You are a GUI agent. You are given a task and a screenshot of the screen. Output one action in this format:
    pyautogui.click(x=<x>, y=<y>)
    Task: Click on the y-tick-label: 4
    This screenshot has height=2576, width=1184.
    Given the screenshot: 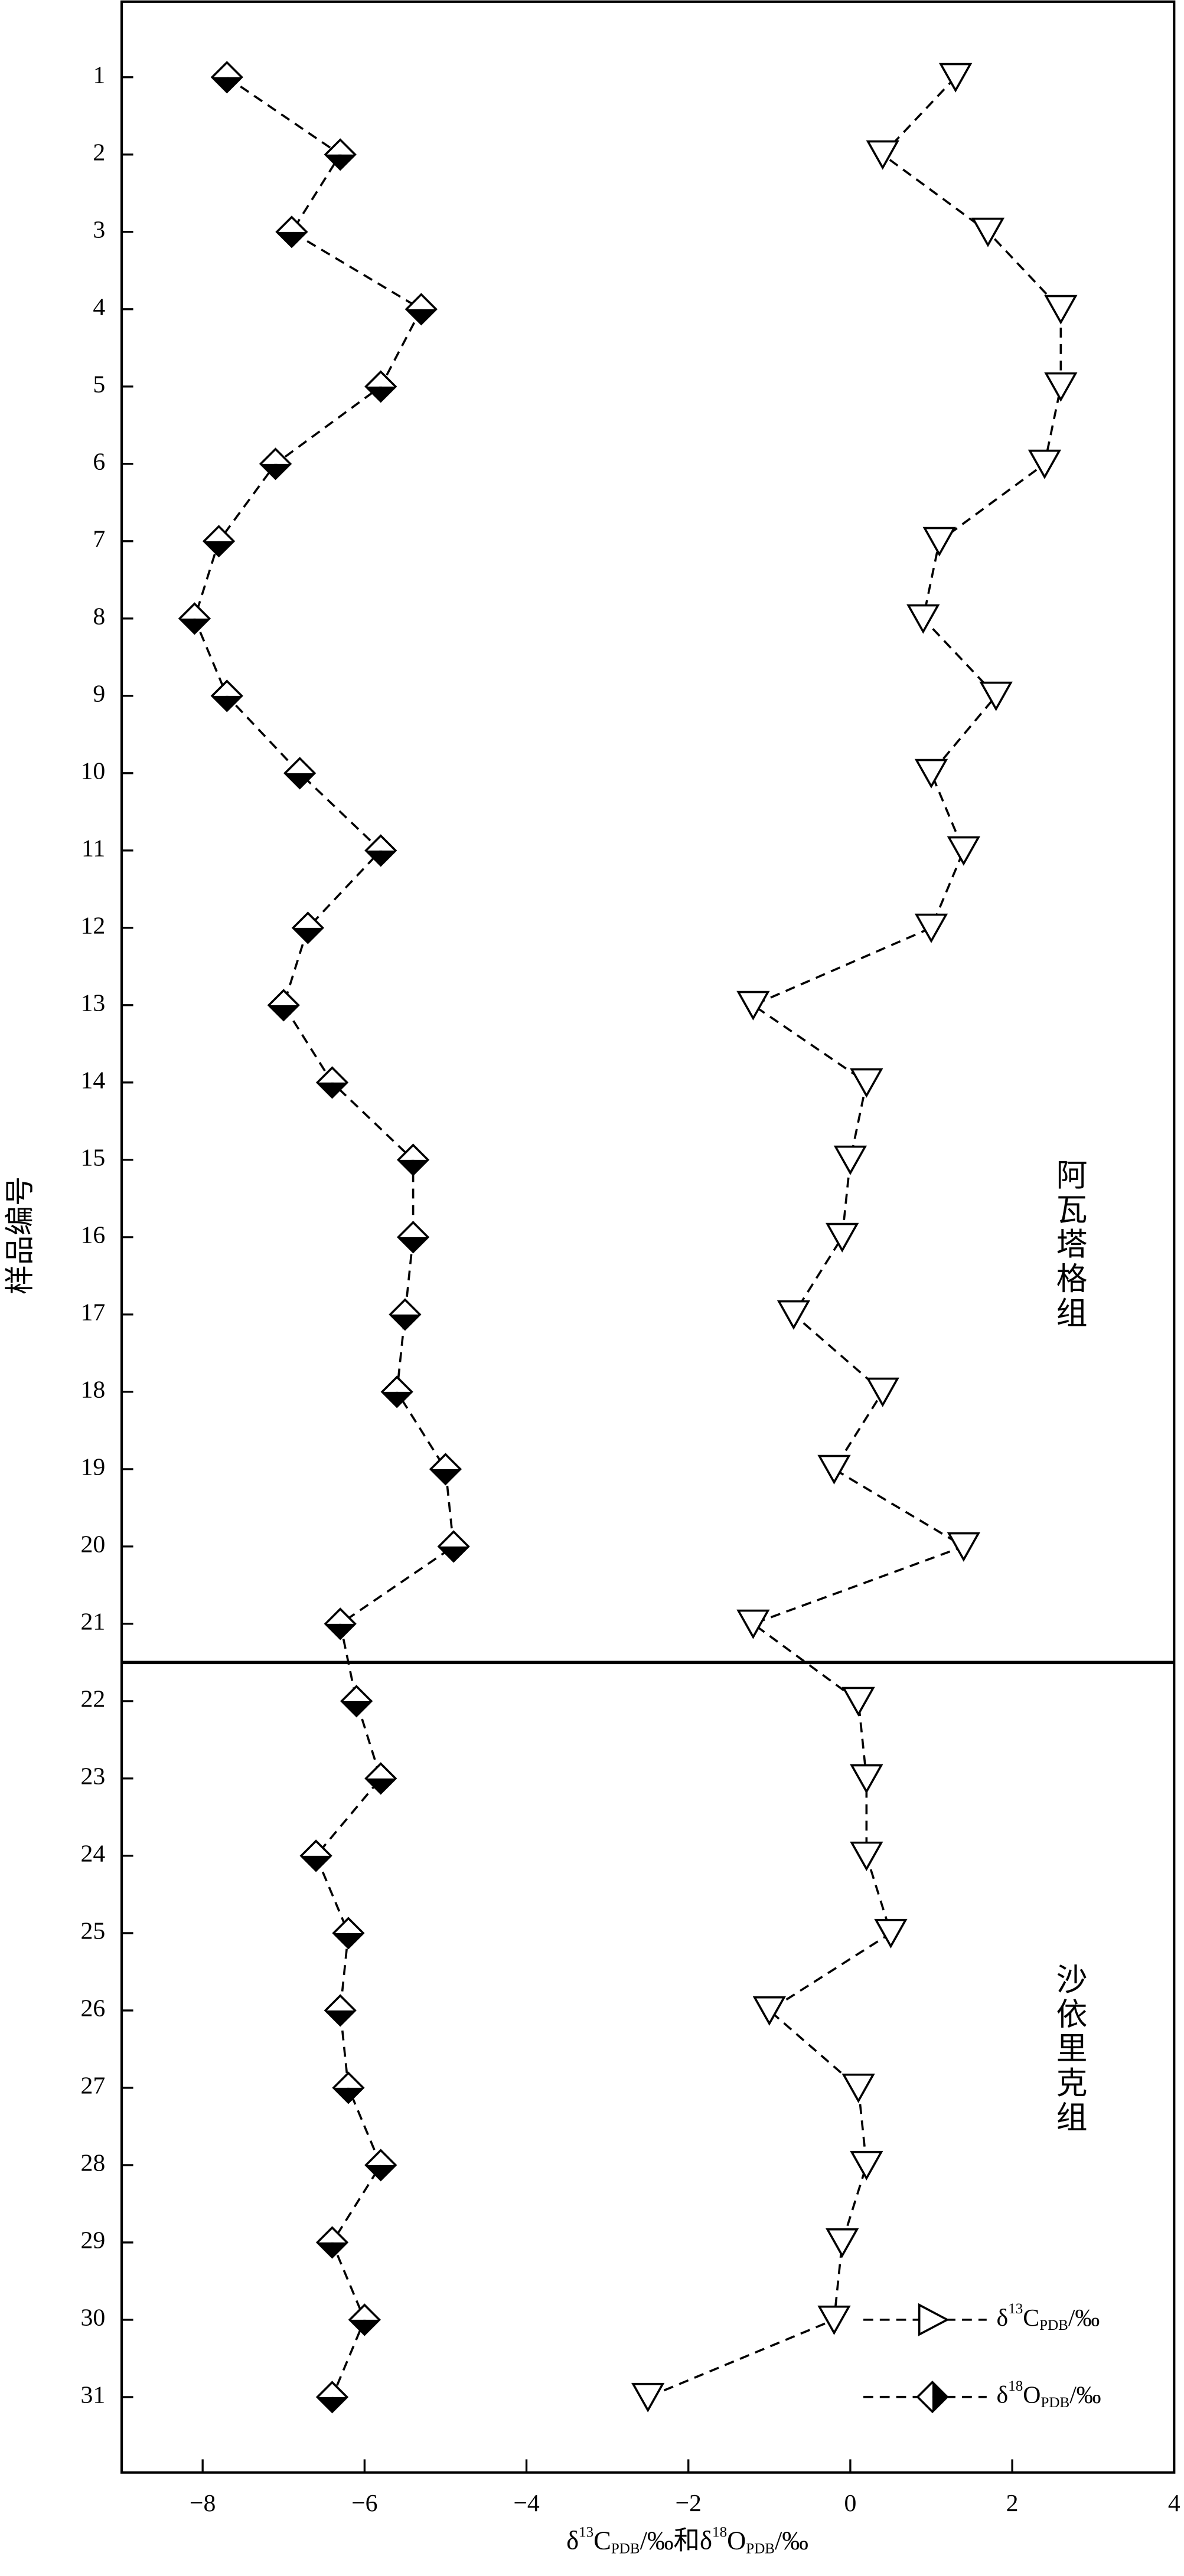 What is the action you would take?
    pyautogui.click(x=99, y=307)
    